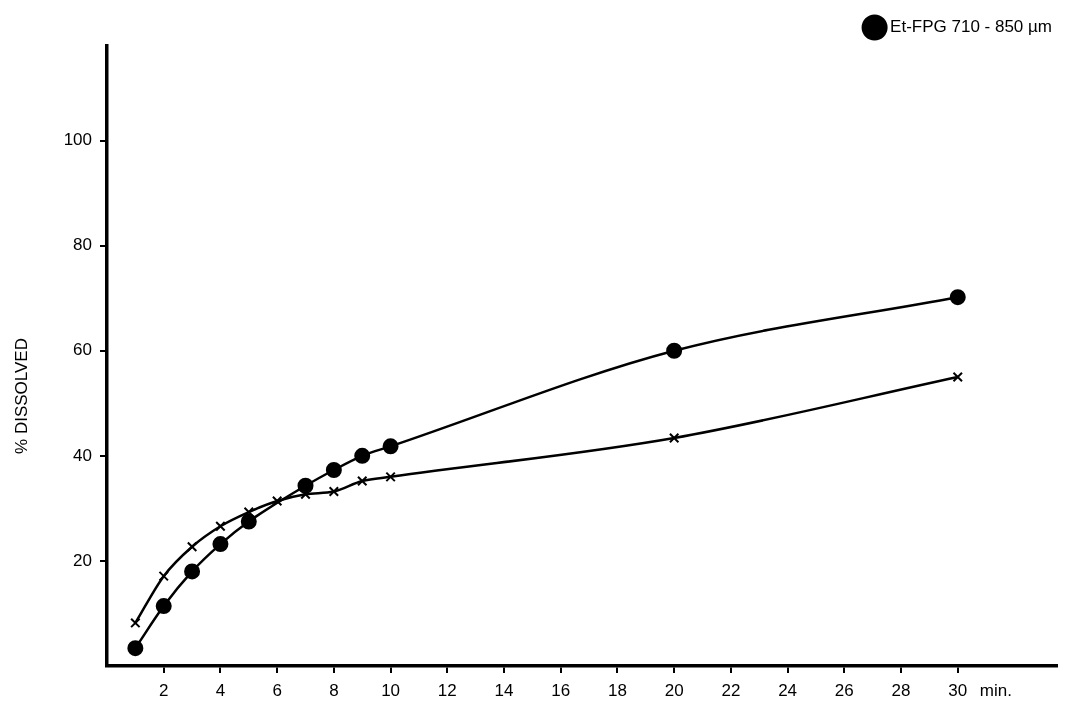 Image resolution: width=1066 pixels, height=704 pixels. I want to click on y-tick-label: 80, so click(82, 245).